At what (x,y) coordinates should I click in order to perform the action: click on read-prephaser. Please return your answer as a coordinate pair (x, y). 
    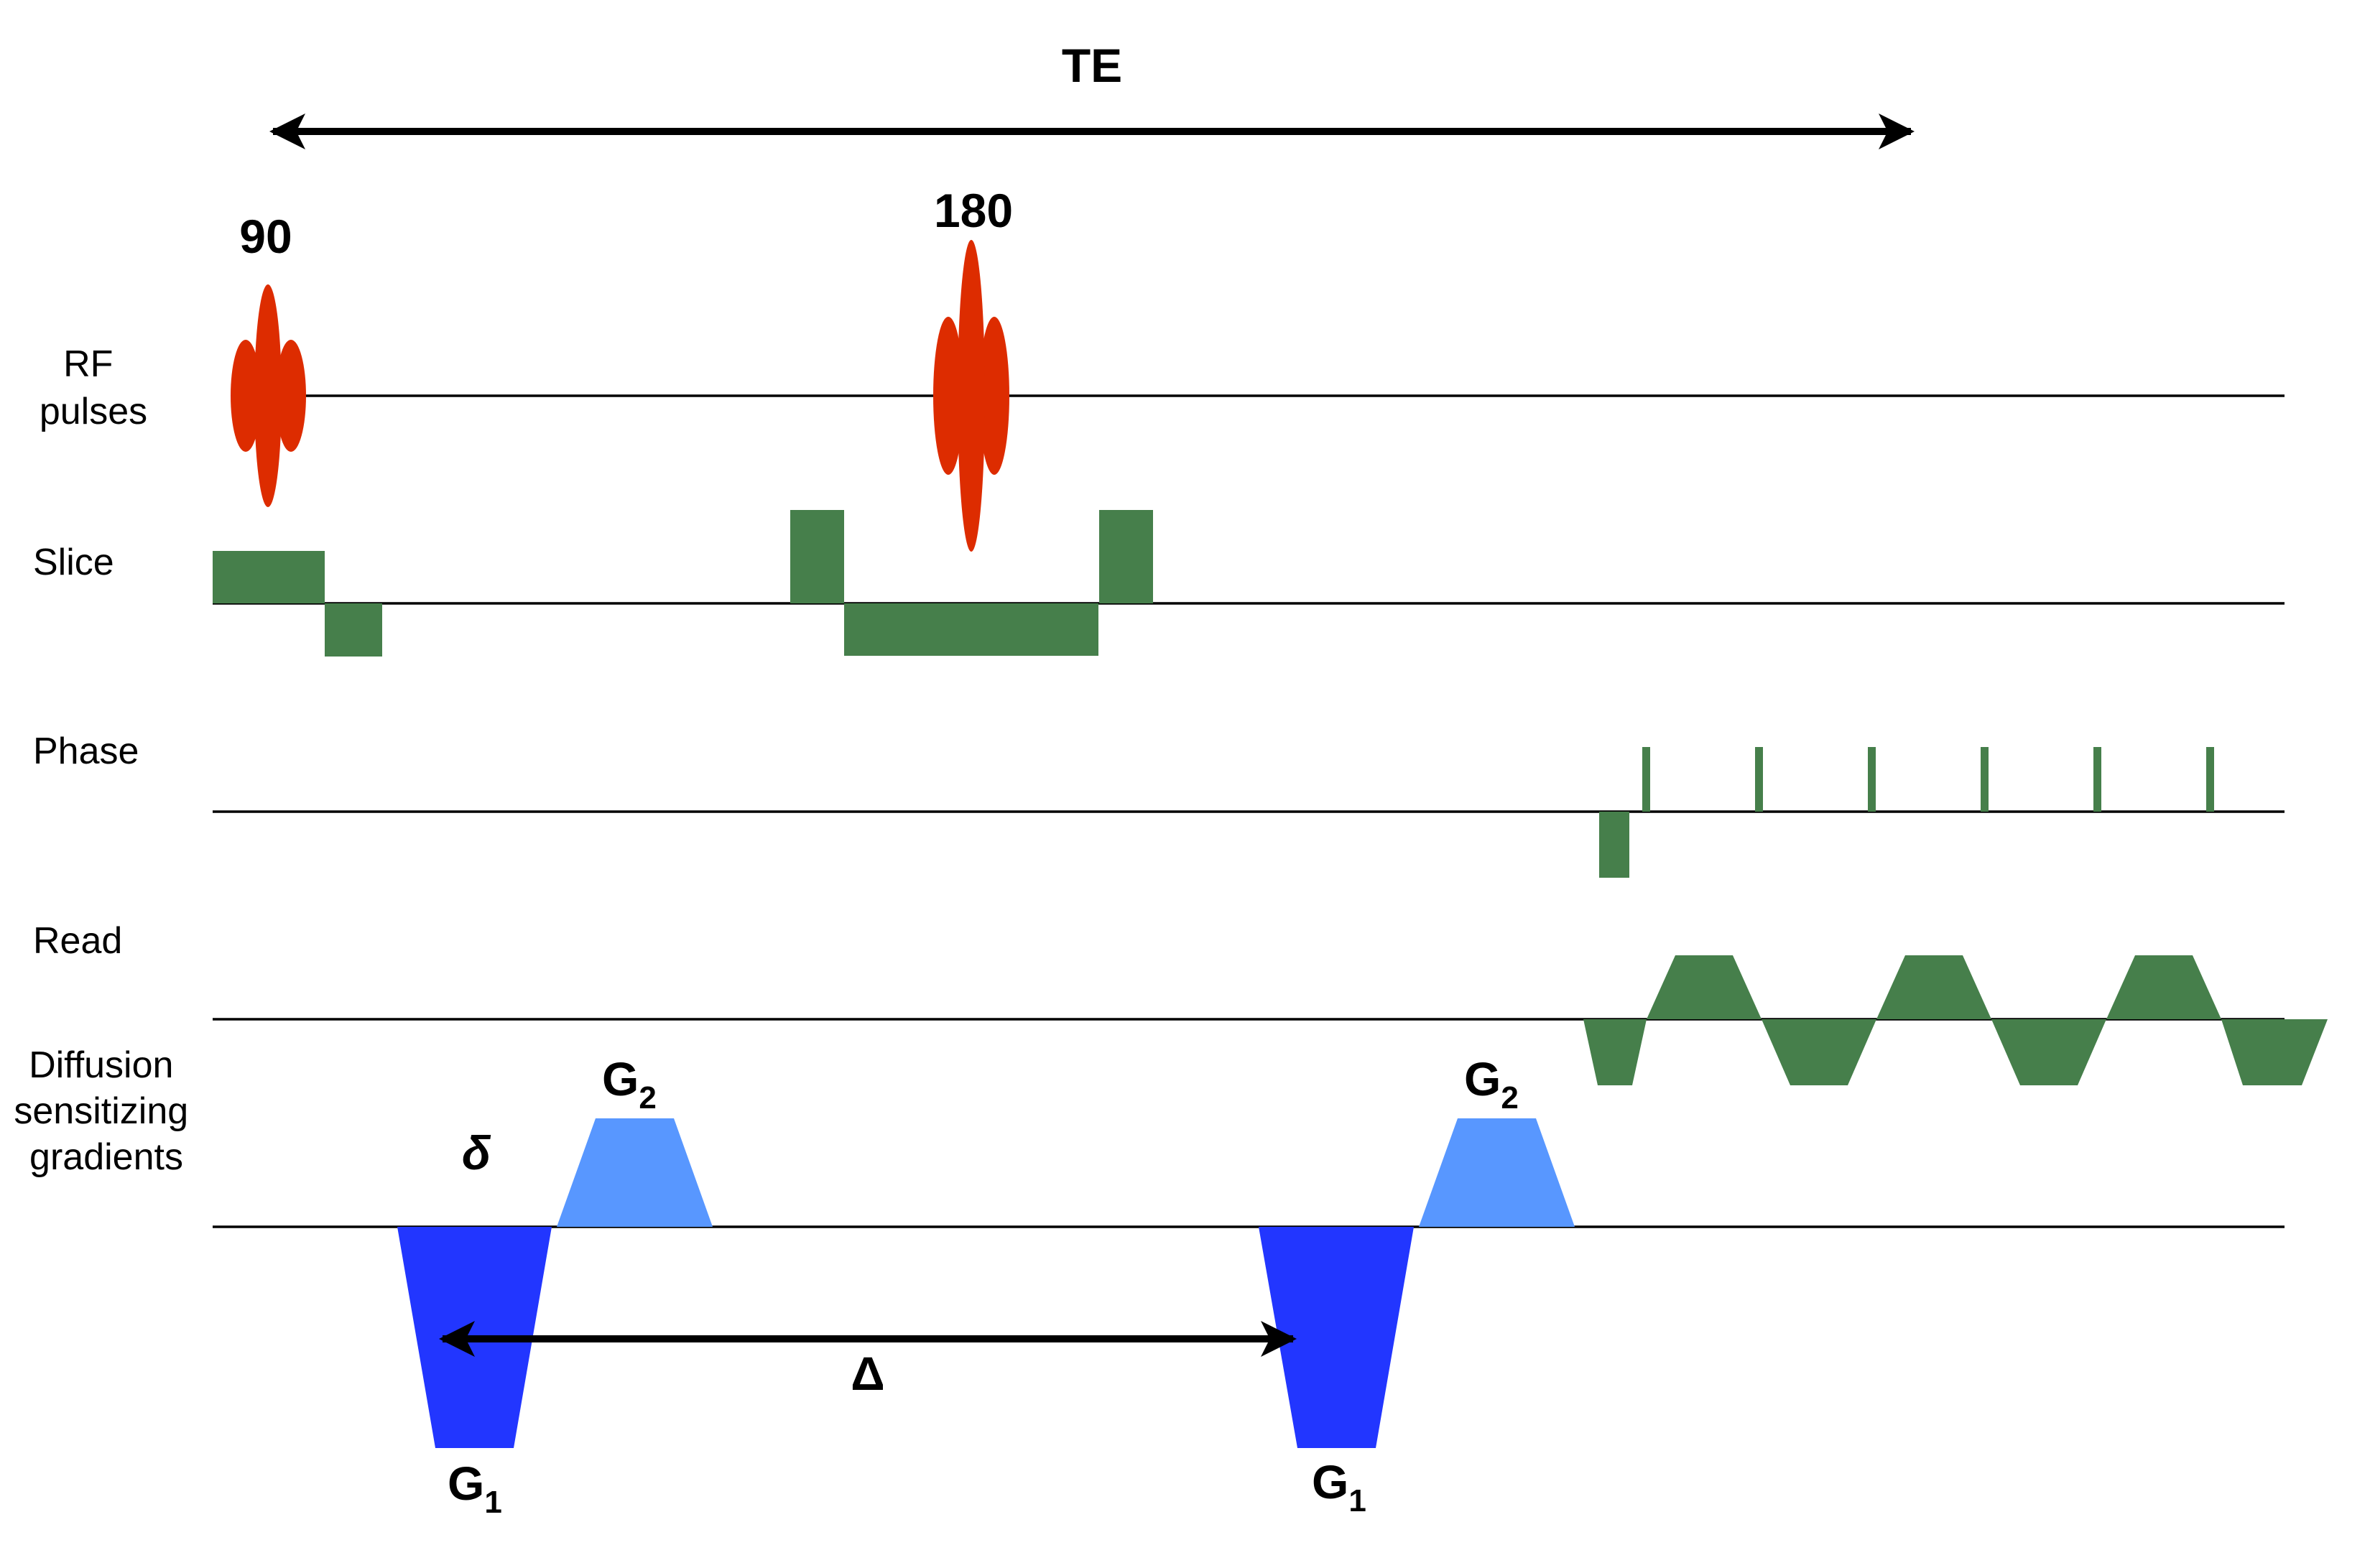
    Looking at the image, I should click on (1615, 1052).